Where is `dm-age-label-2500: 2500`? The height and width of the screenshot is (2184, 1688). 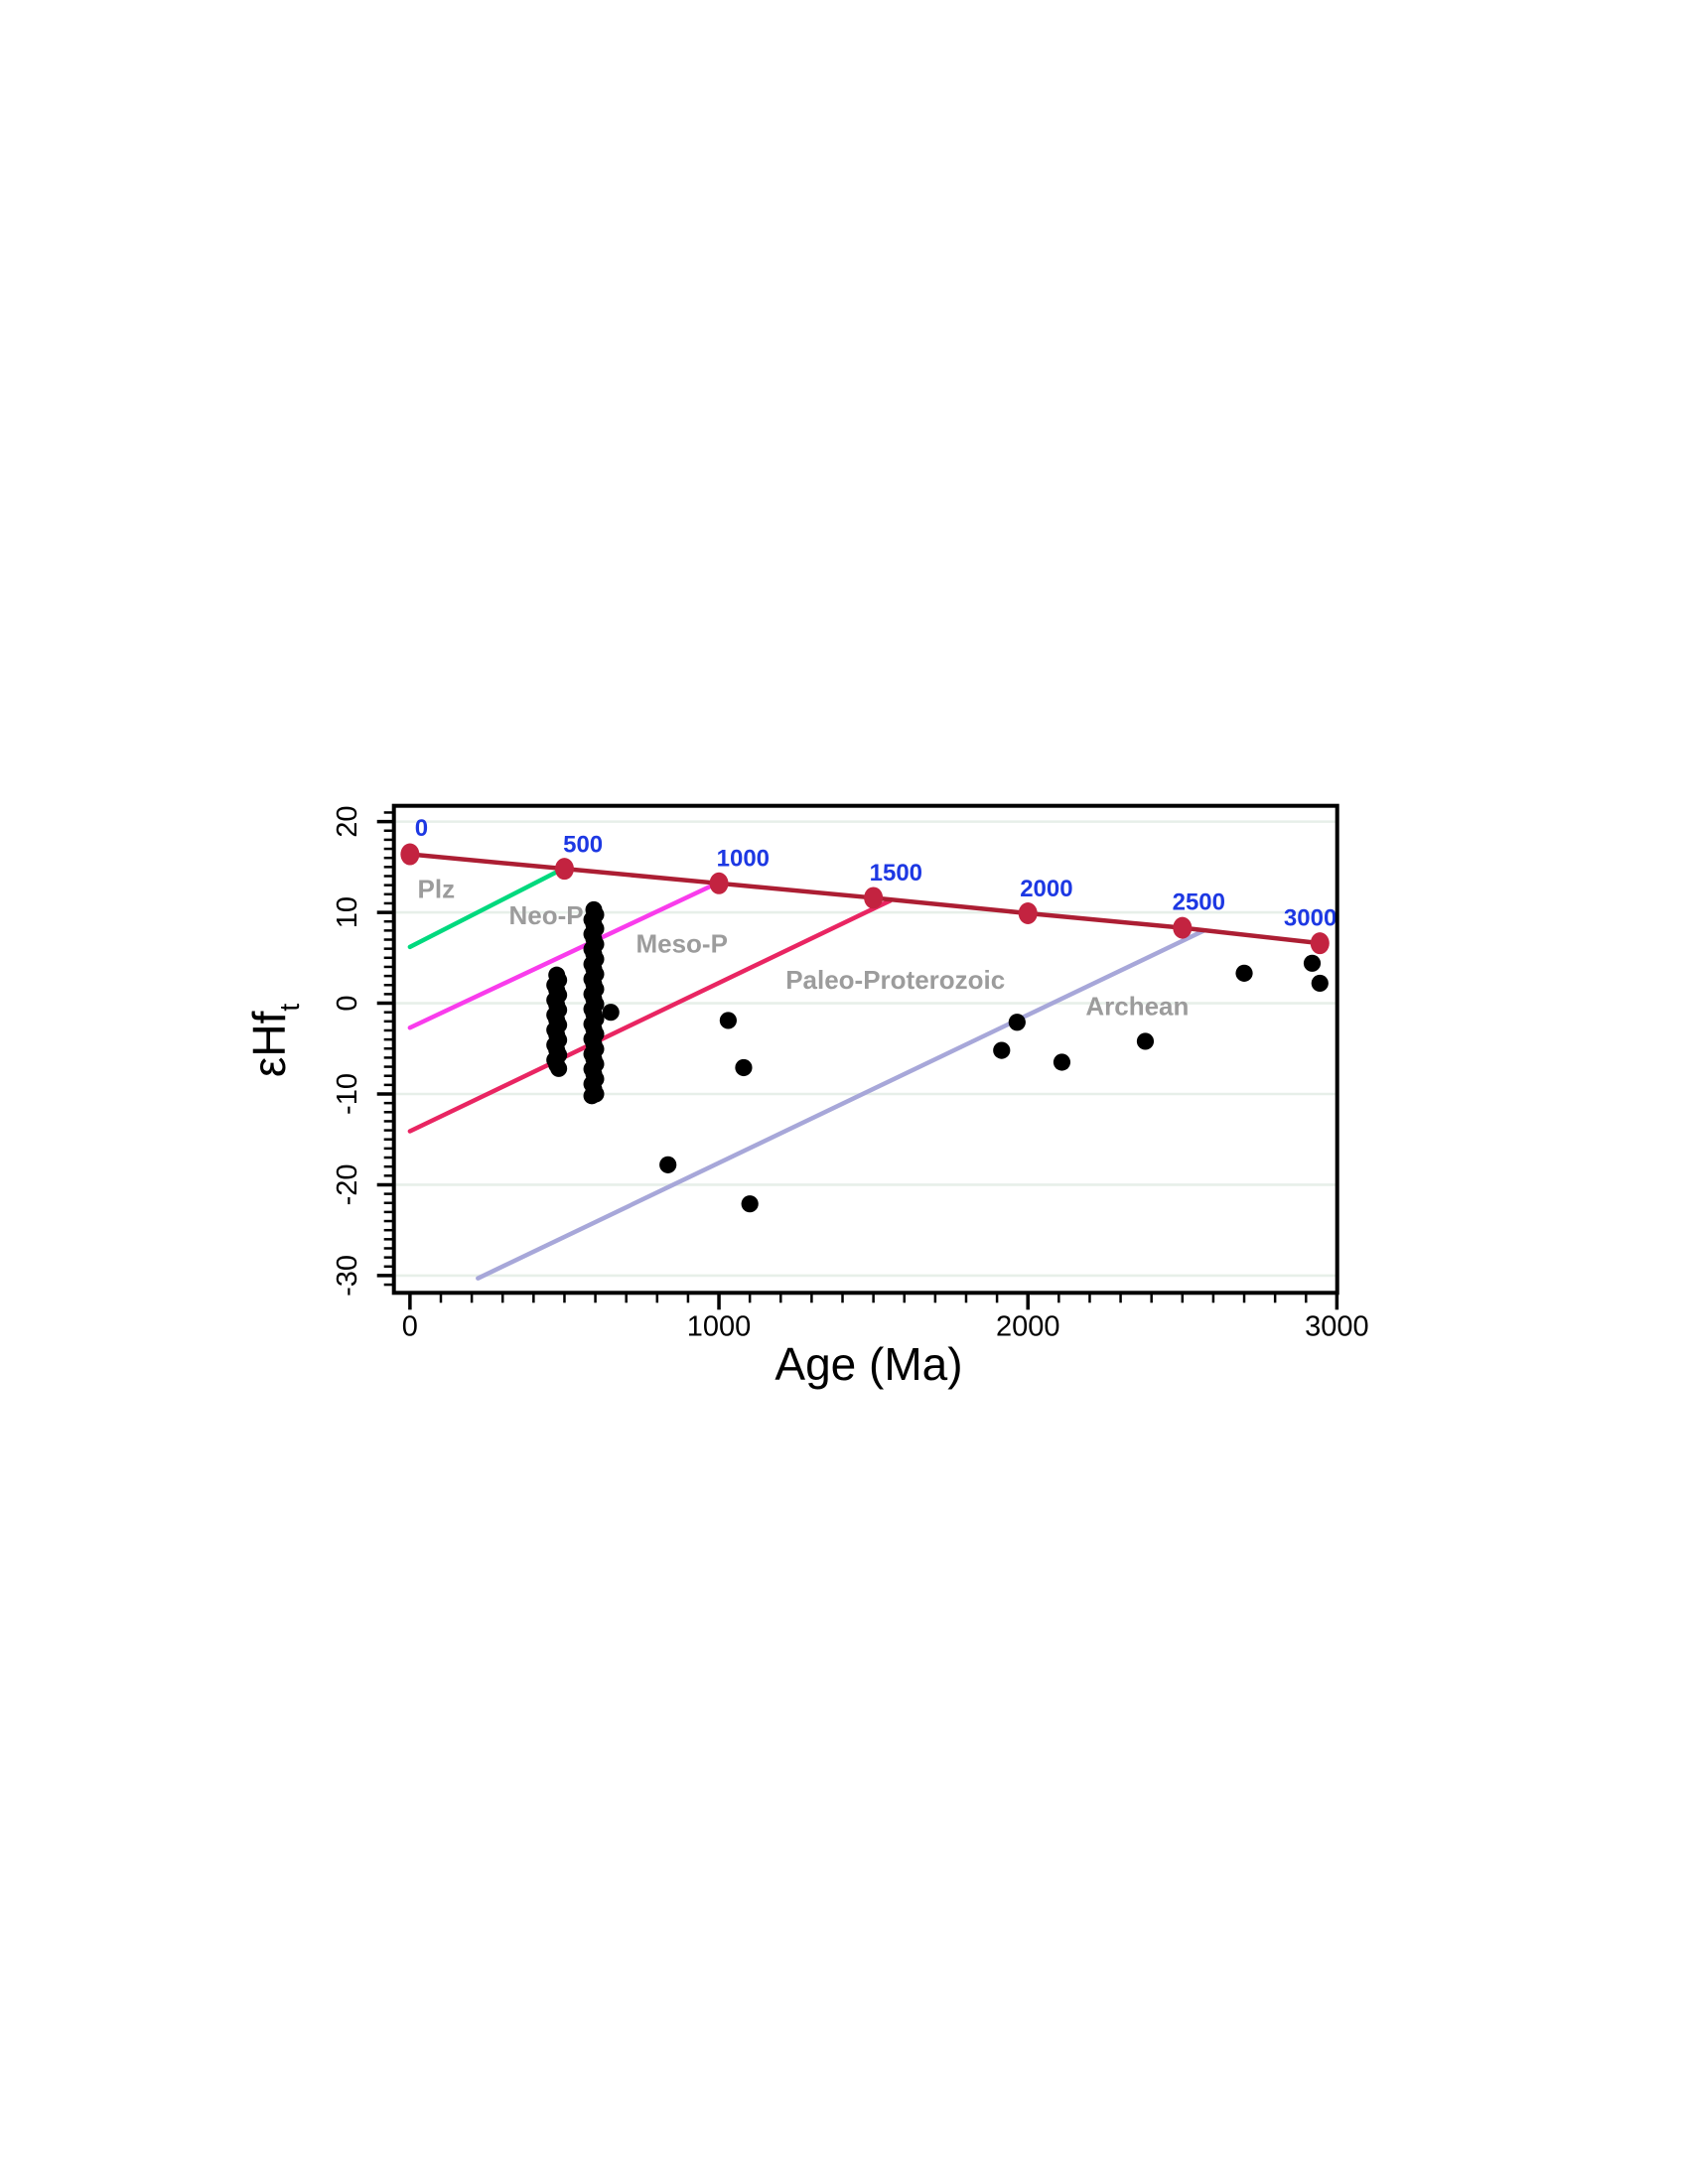 dm-age-label-2500: 2500 is located at coordinates (1199, 901).